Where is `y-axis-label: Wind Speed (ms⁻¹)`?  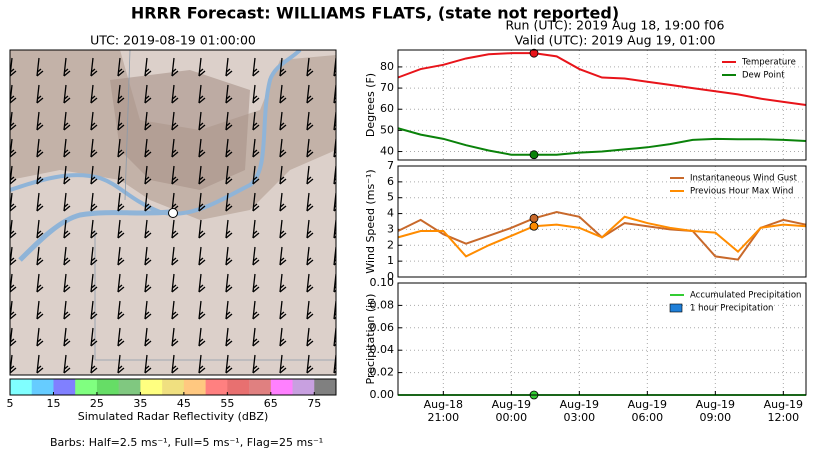 y-axis-label: Wind Speed (ms⁻¹) is located at coordinates (370, 221).